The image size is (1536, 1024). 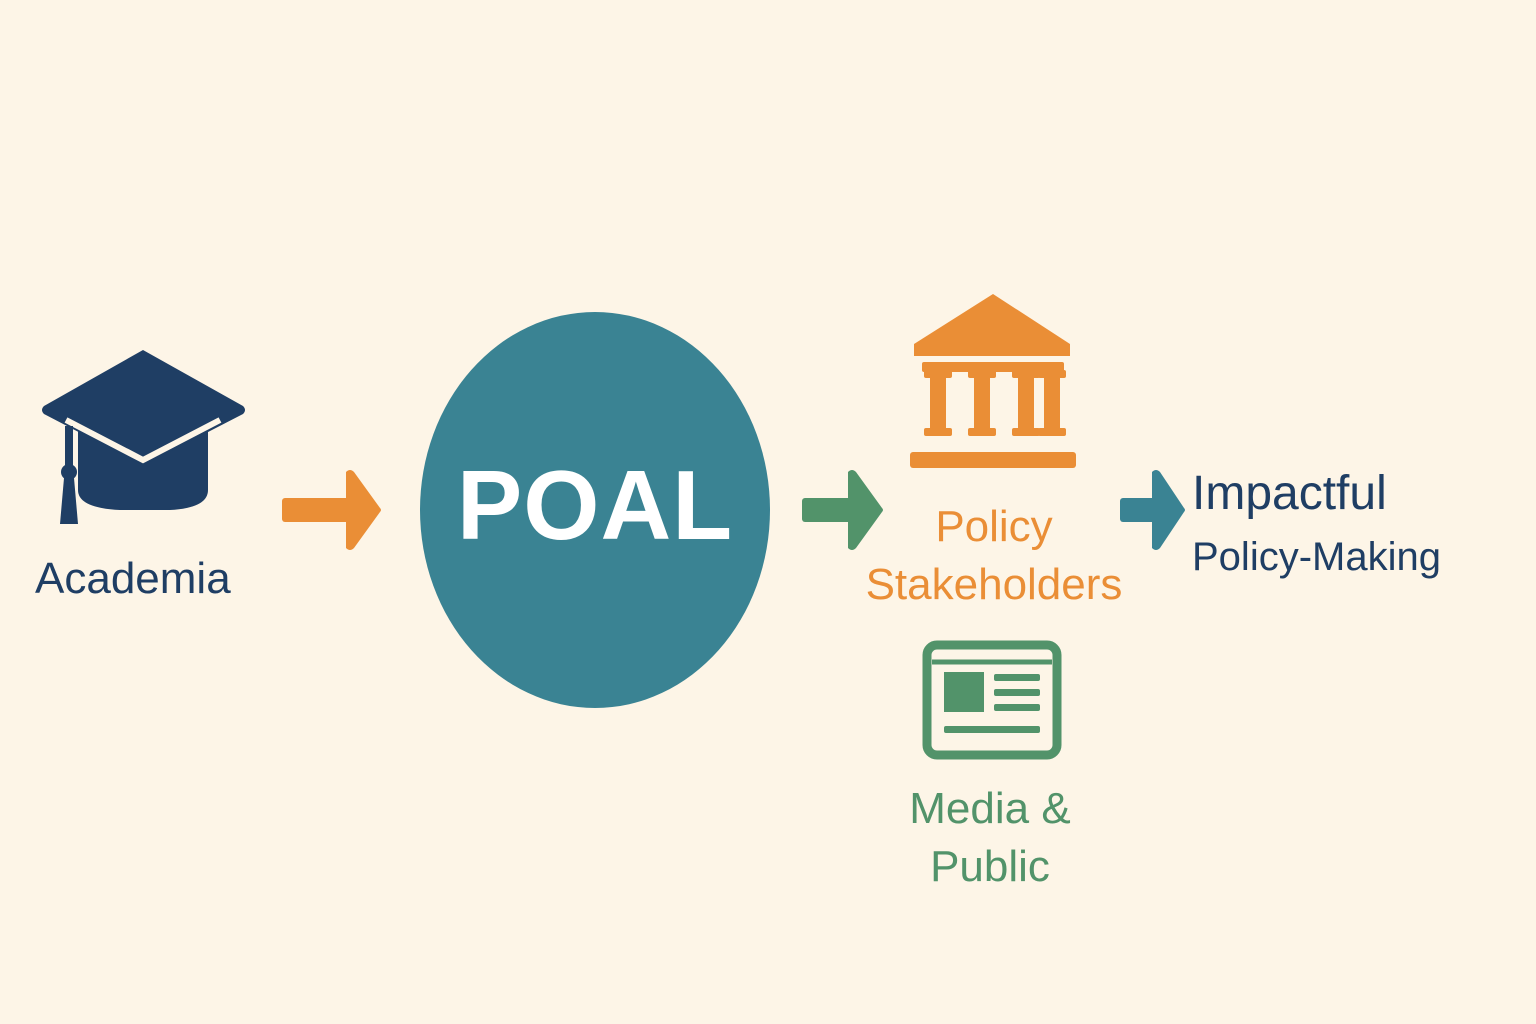 What do you see at coordinates (1152, 510) in the screenshot?
I see `arrow-policy-to-impact` at bounding box center [1152, 510].